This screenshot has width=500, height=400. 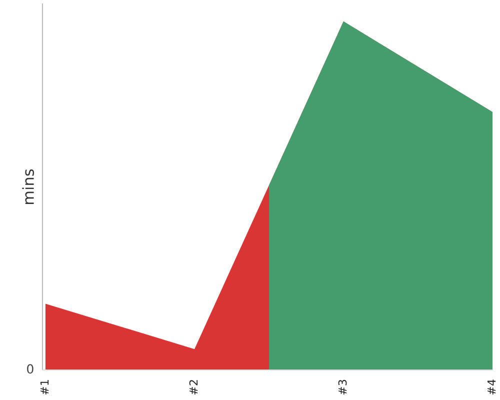 I want to click on x-tick-label: #1, so click(x=44, y=387).